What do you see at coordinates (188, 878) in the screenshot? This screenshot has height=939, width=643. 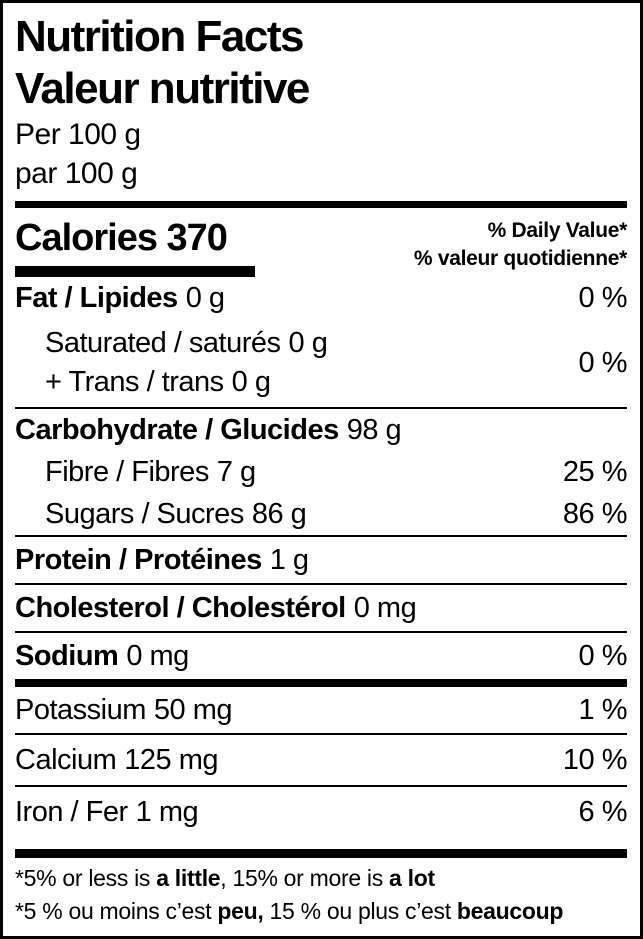 I see `footnote-bold: a little` at bounding box center [188, 878].